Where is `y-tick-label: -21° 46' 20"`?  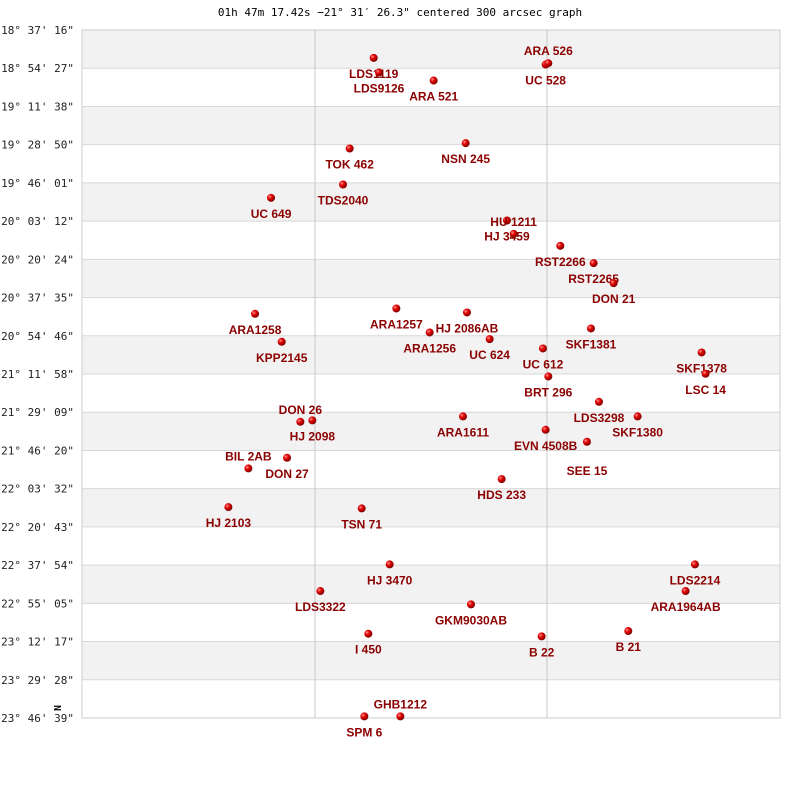 y-tick-label: -21° 46' 20" is located at coordinates (37, 450).